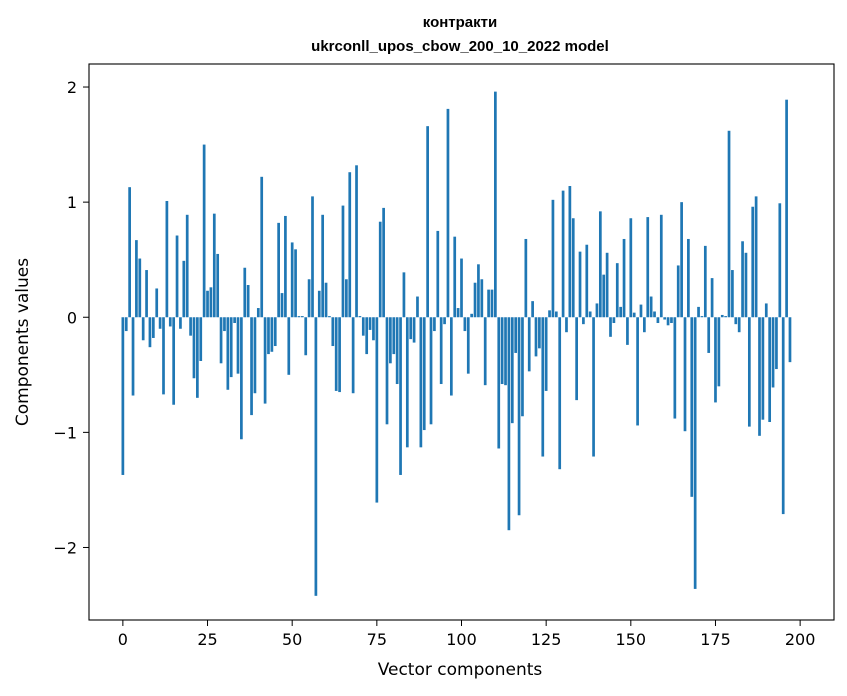  I want to click on x-axis-ticks: 0 25 50 75 100 125 150 175 200, so click(466, 634).